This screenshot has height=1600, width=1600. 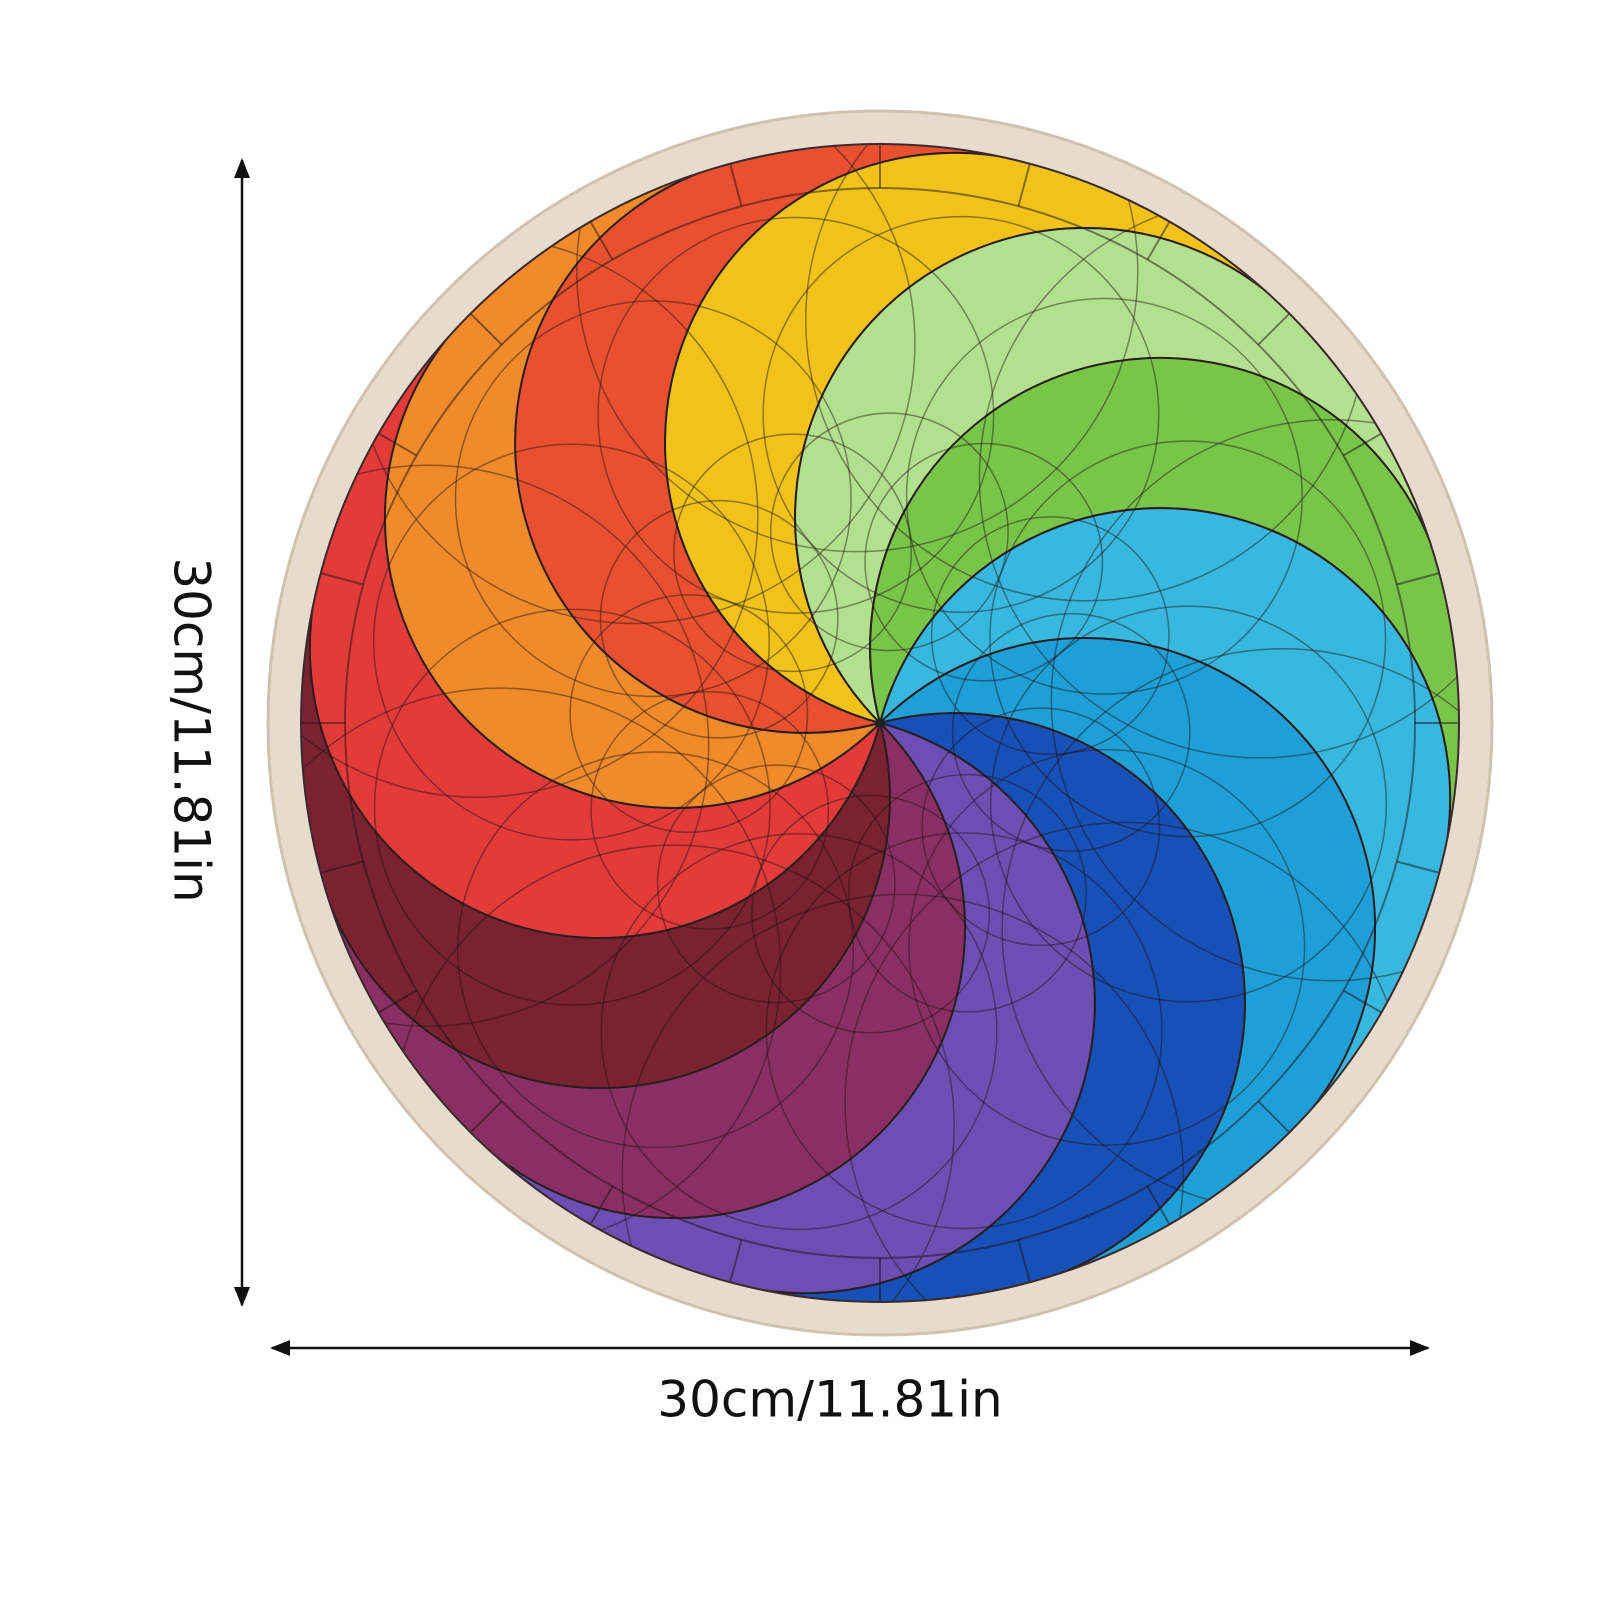 I want to click on center-point, so click(x=880, y=723).